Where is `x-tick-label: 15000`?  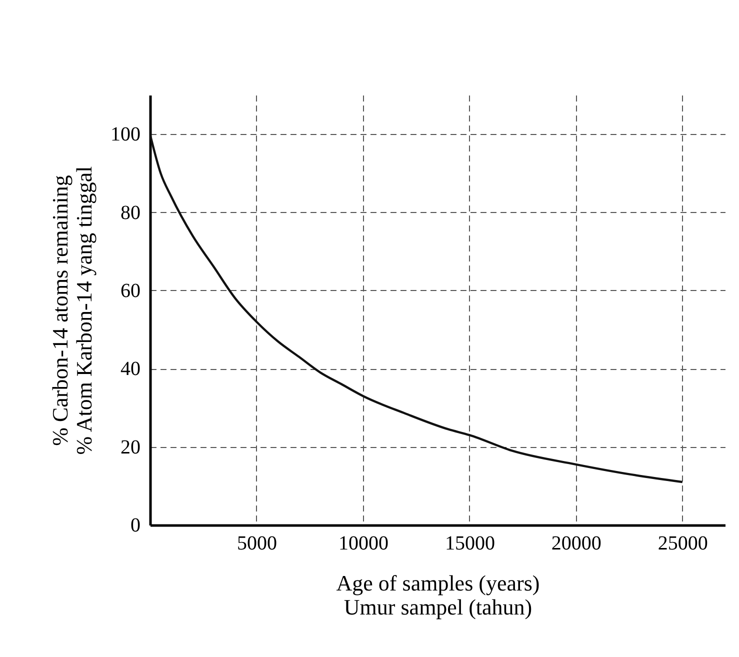
x-tick-label: 15000 is located at coordinates (469, 543).